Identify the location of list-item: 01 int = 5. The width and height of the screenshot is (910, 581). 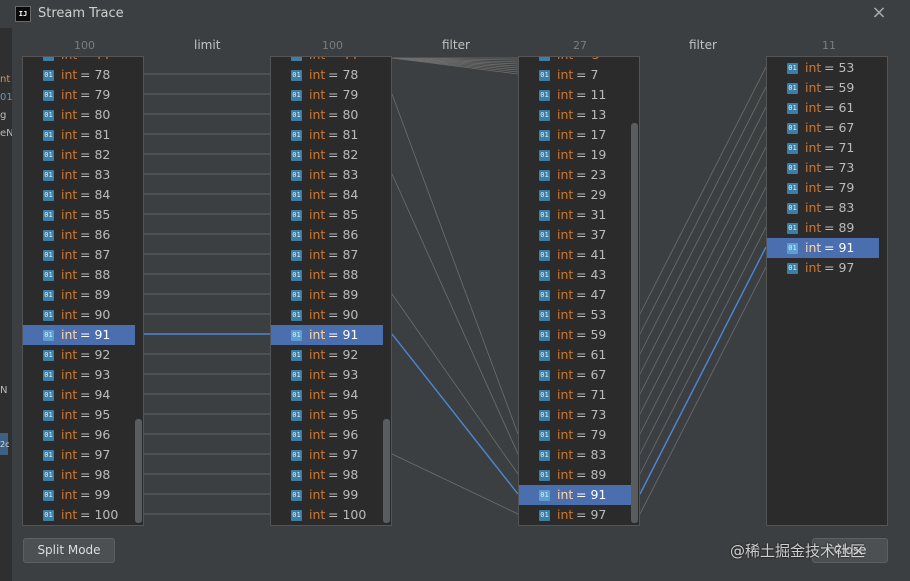
(575, 61).